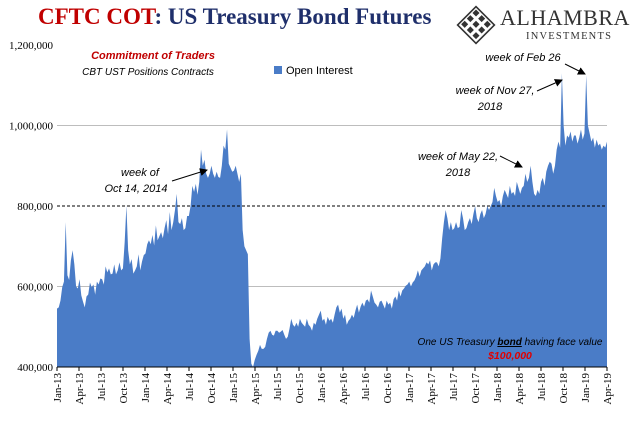  What do you see at coordinates (278, 387) in the screenshot?
I see `x-tick-label: Jul-15` at bounding box center [278, 387].